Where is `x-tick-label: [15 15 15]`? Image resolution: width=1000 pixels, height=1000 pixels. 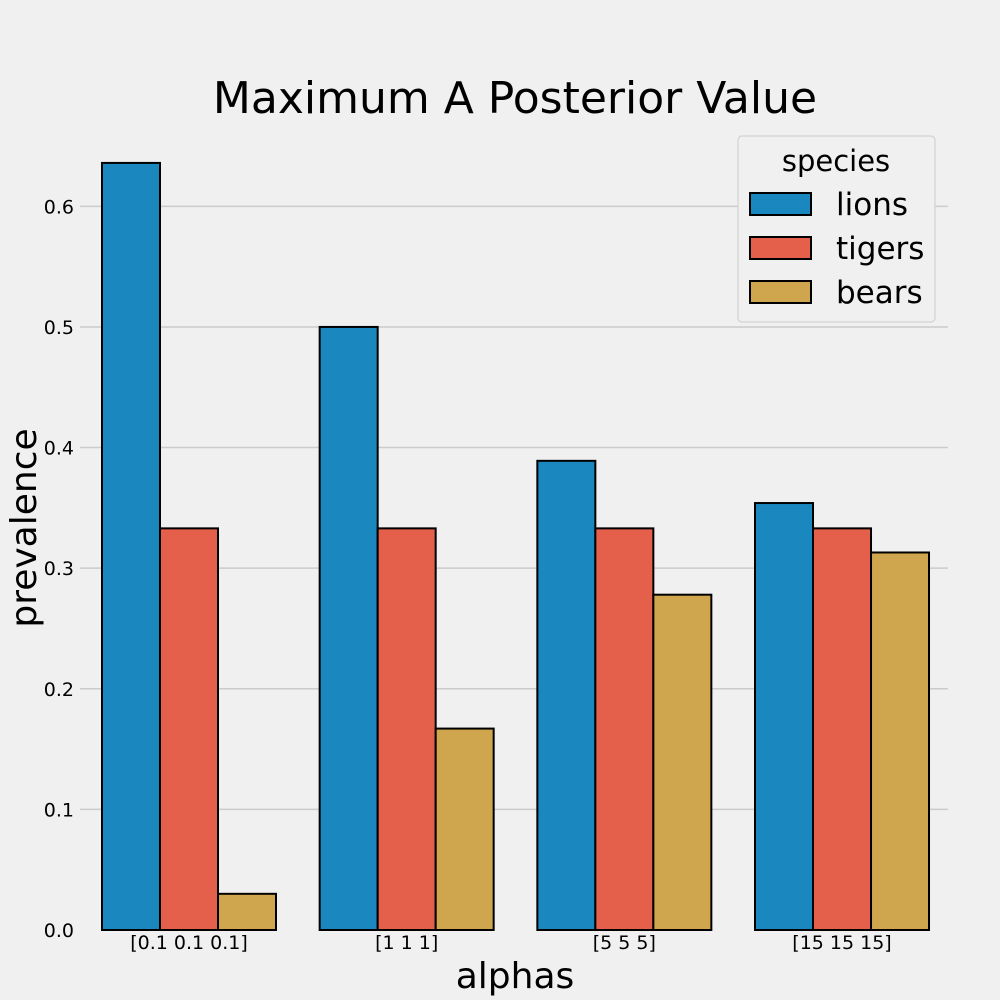
x-tick-label: [15 15 15] is located at coordinates (841, 943).